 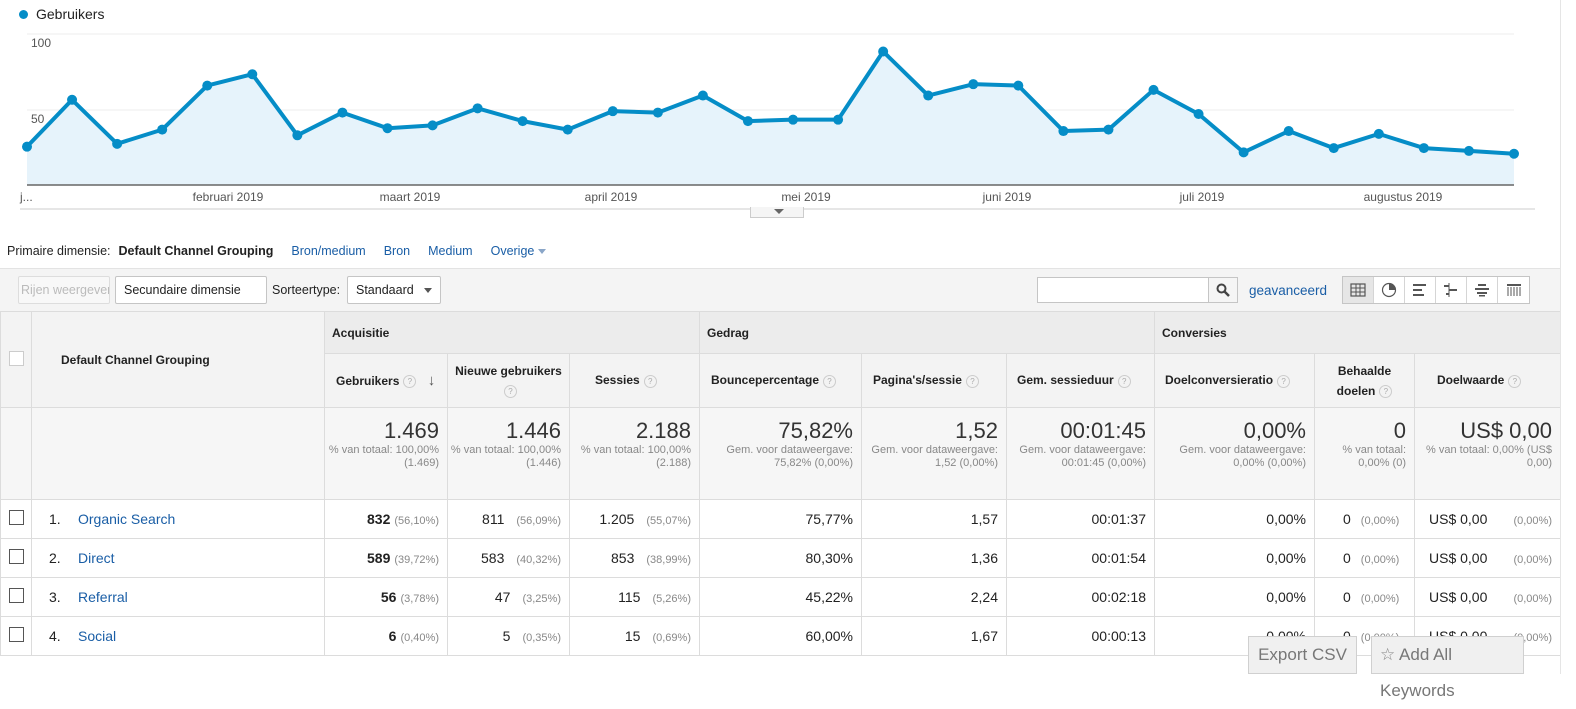 What do you see at coordinates (1234, 380) in the screenshot?
I see `col-goal-conversion-rate: Doelconversieratio?` at bounding box center [1234, 380].